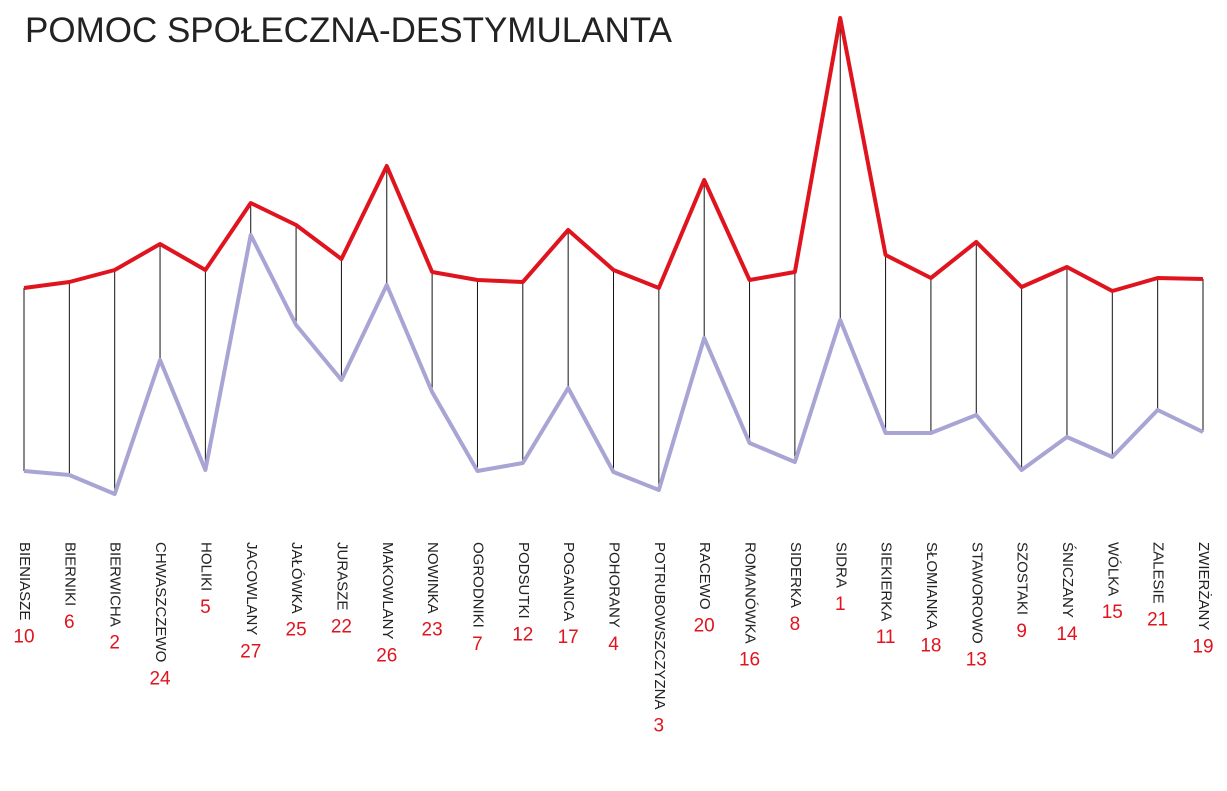 This screenshot has width=1227, height=791. Describe the element at coordinates (886, 581) in the screenshot. I see `x-tick-label: SIEKIERKA` at that location.